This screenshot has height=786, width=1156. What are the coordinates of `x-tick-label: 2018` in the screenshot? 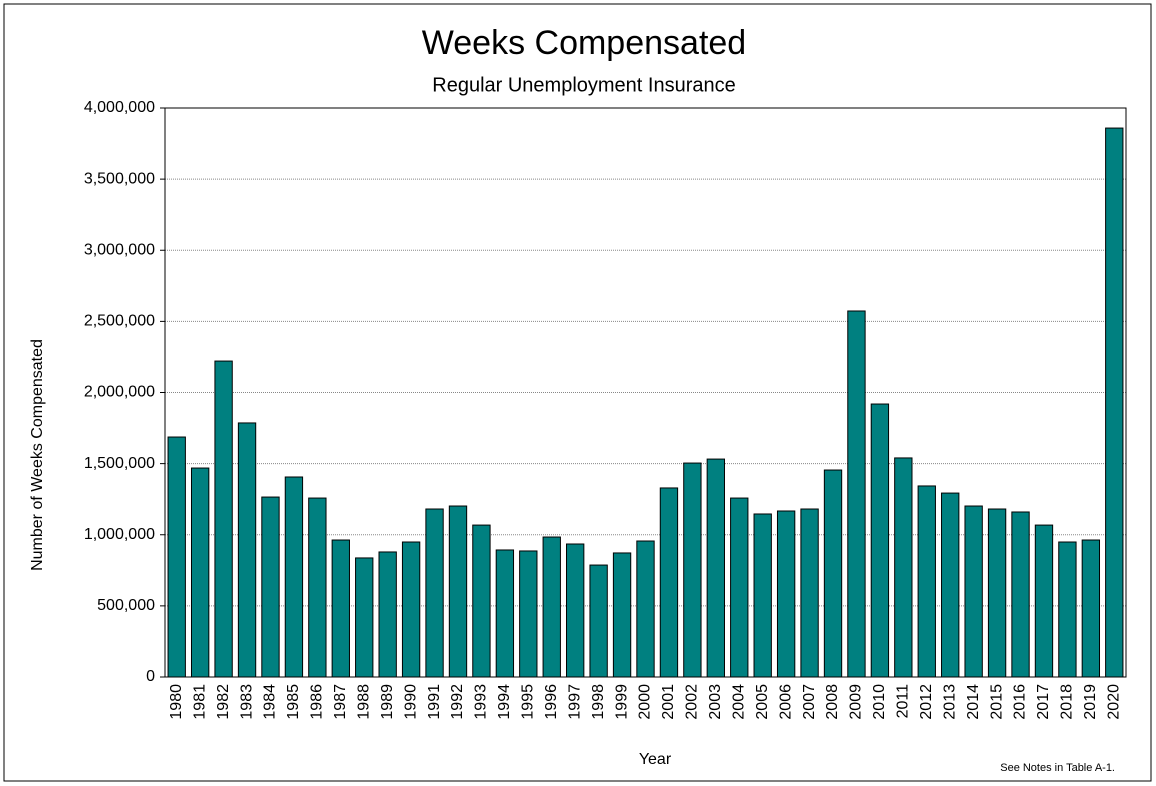 It's located at (1067, 702).